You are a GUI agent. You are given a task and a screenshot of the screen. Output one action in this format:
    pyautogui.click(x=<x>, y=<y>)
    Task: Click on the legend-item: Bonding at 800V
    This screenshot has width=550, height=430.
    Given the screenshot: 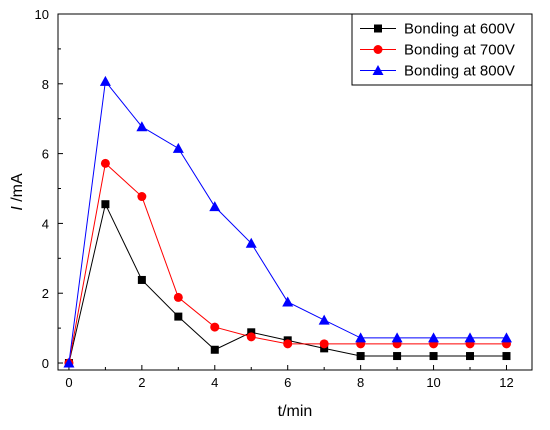 What is the action you would take?
    pyautogui.click(x=437, y=71)
    